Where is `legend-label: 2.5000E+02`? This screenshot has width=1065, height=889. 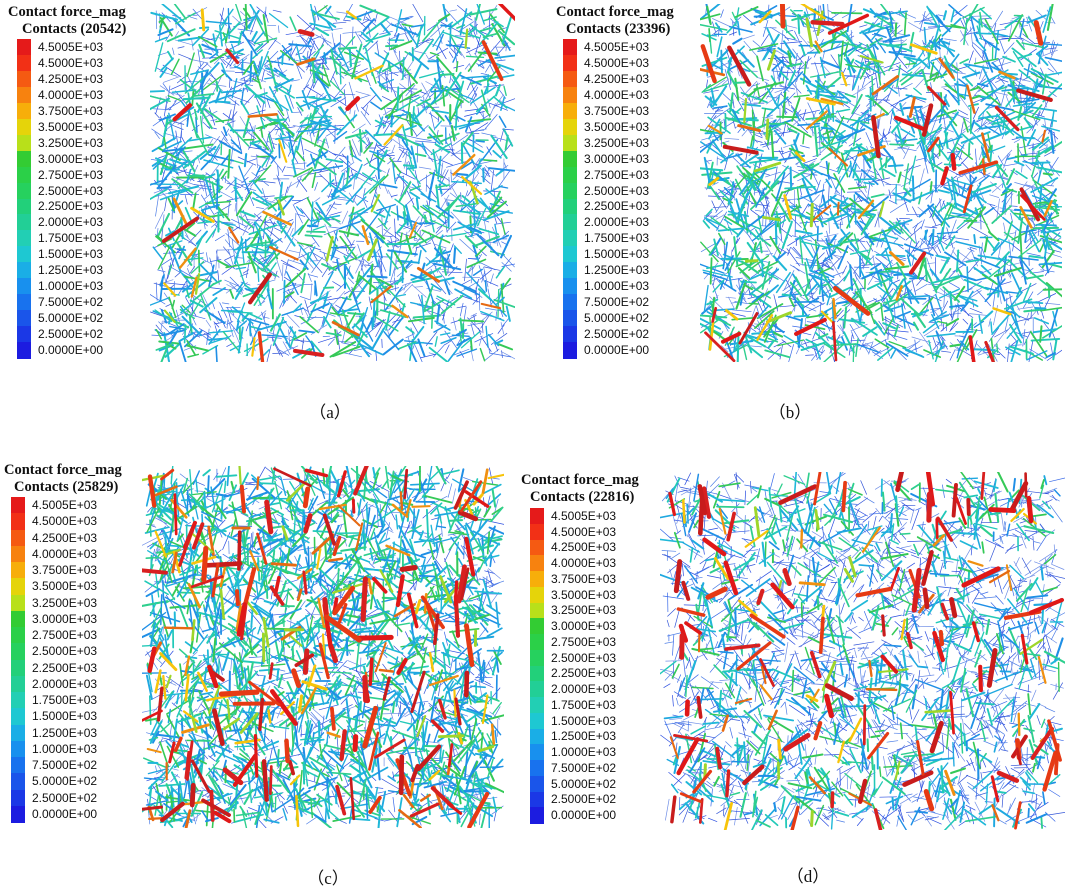 legend-label: 2.5000E+02 is located at coordinates (616, 334).